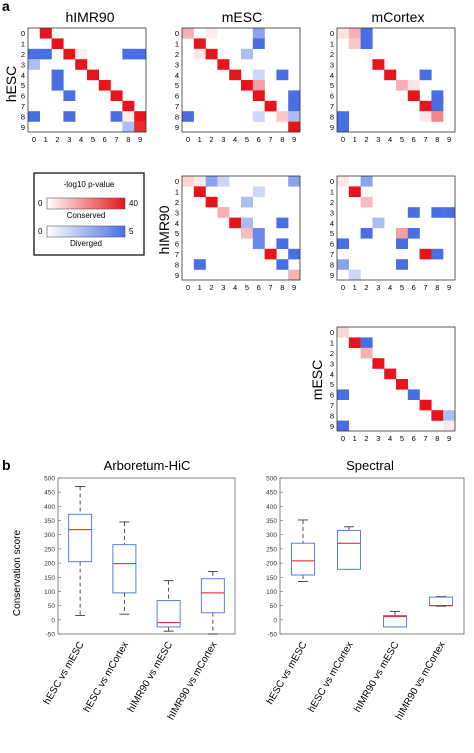 The width and height of the screenshot is (474, 753). Describe the element at coordinates (17, 572) in the screenshot. I see `boxplot-ylabel: Conservation score` at that location.